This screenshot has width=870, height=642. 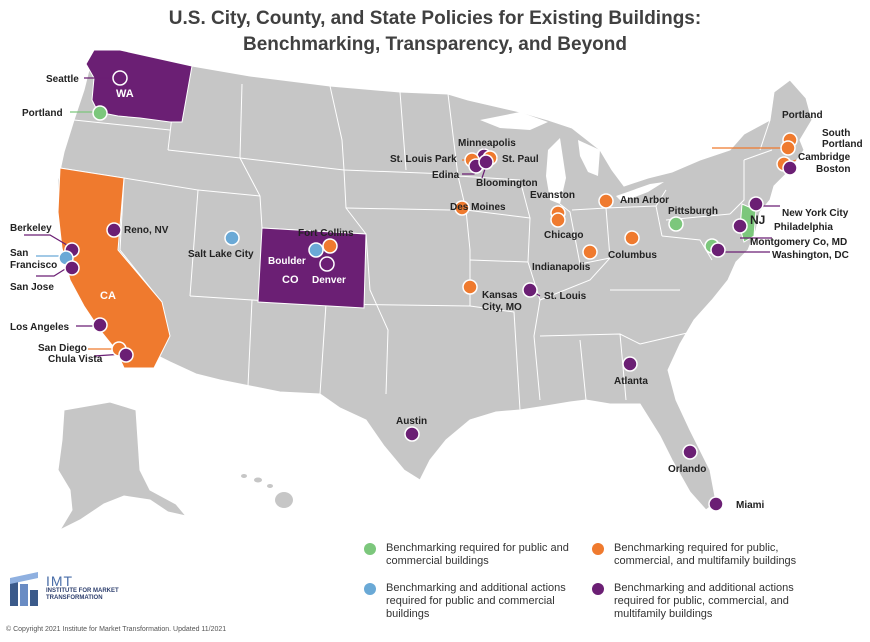 What do you see at coordinates (632, 255) in the screenshot?
I see `city-label-columbus: Columbus` at bounding box center [632, 255].